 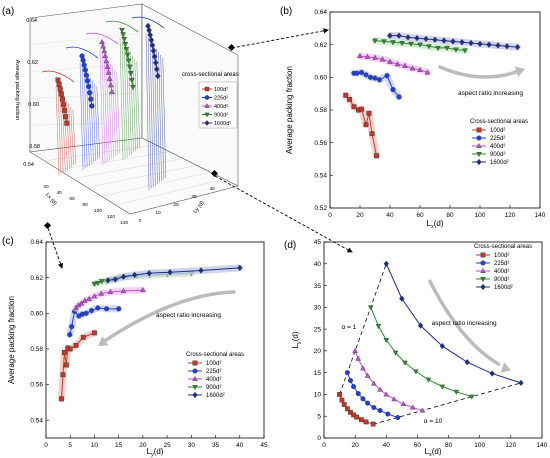 I want to click on x-tick-label: 140, so click(x=540, y=215).